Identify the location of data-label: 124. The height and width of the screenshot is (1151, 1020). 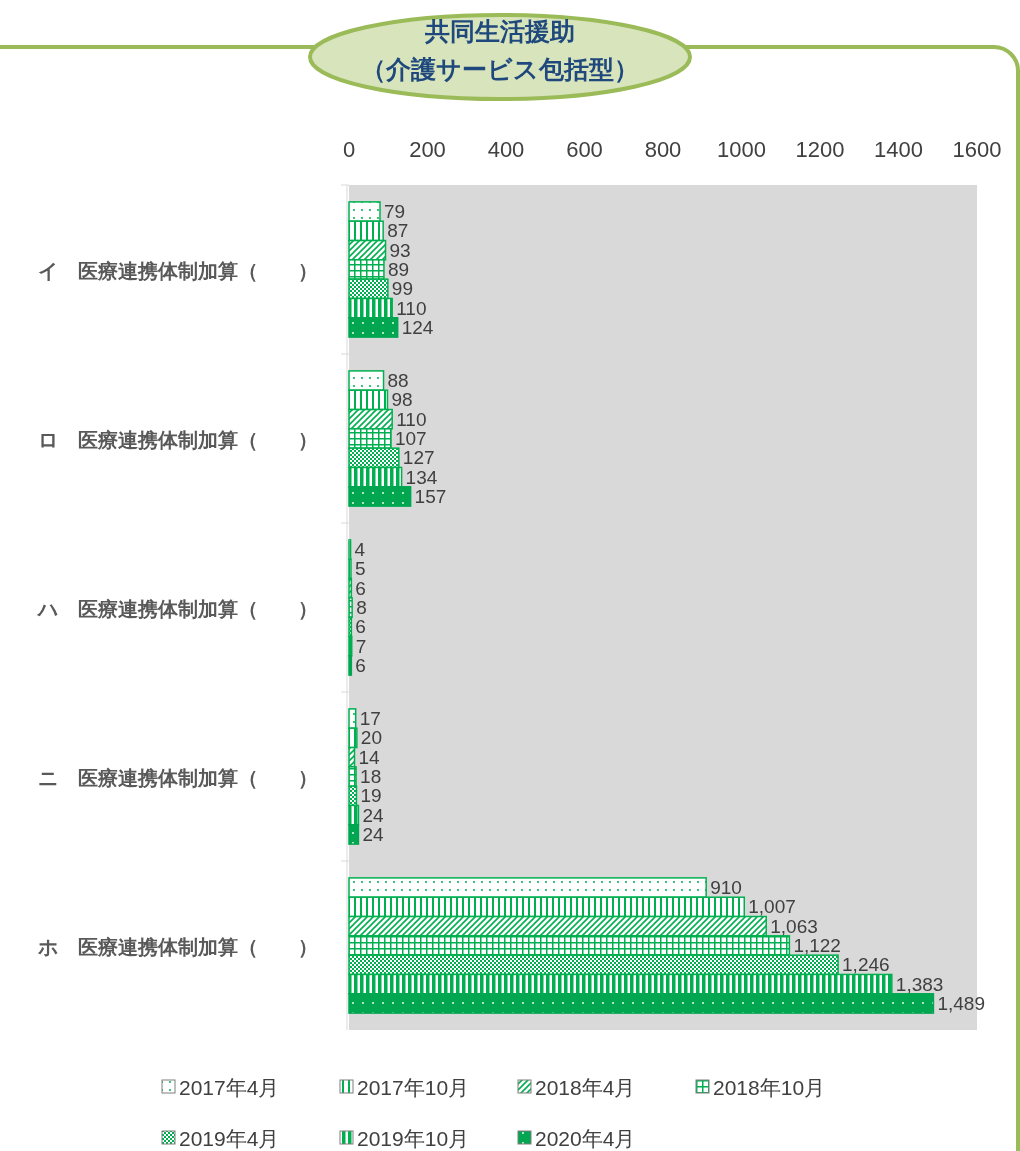
(417, 327).